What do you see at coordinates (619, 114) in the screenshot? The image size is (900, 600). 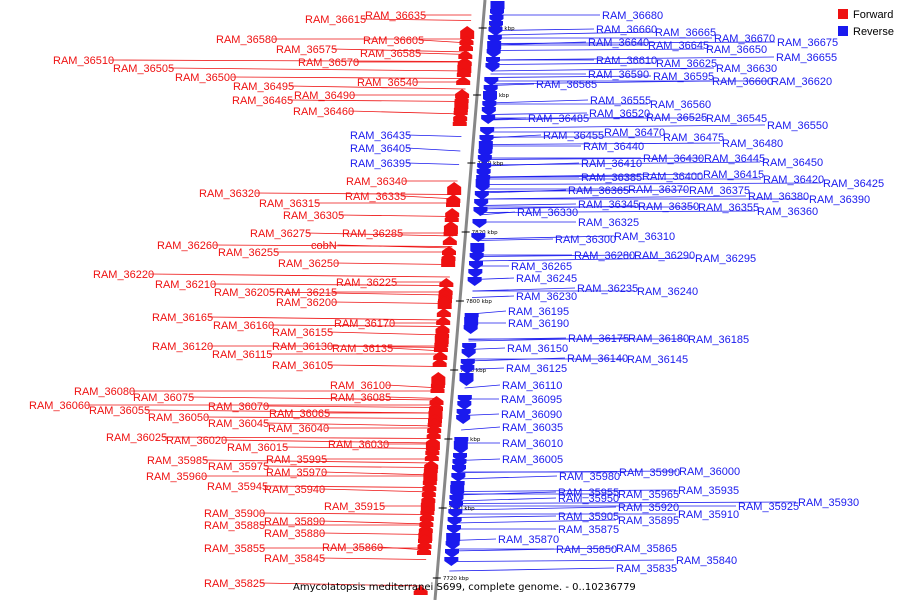 I see `reverse-gene-label: RAM_36520` at bounding box center [619, 114].